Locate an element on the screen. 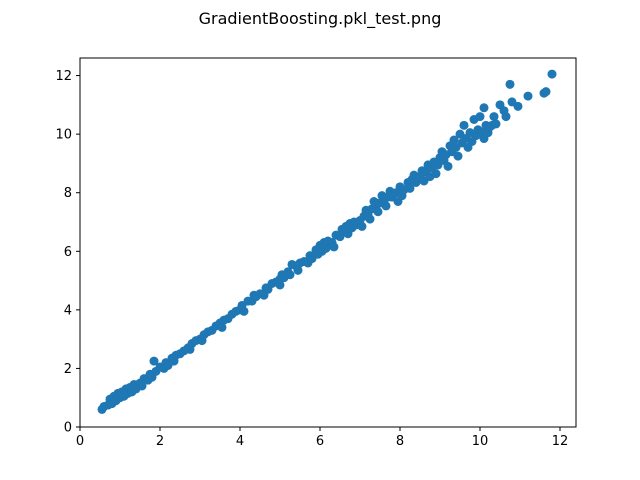  y-tick-label: 2 is located at coordinates (68, 369).